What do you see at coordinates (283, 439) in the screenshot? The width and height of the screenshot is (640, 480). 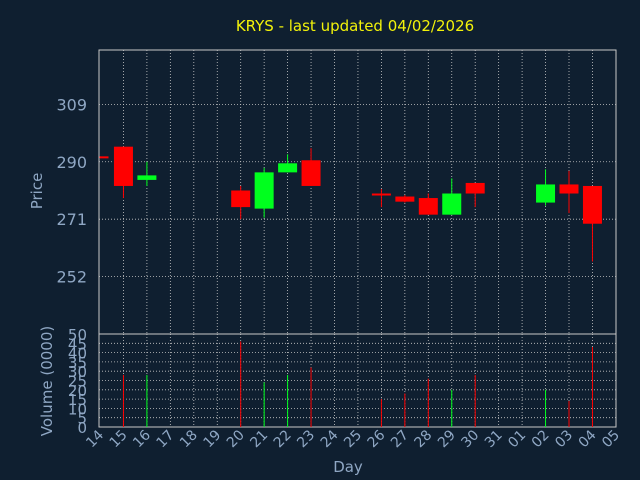 I see `x-tick-label: 22` at bounding box center [283, 439].